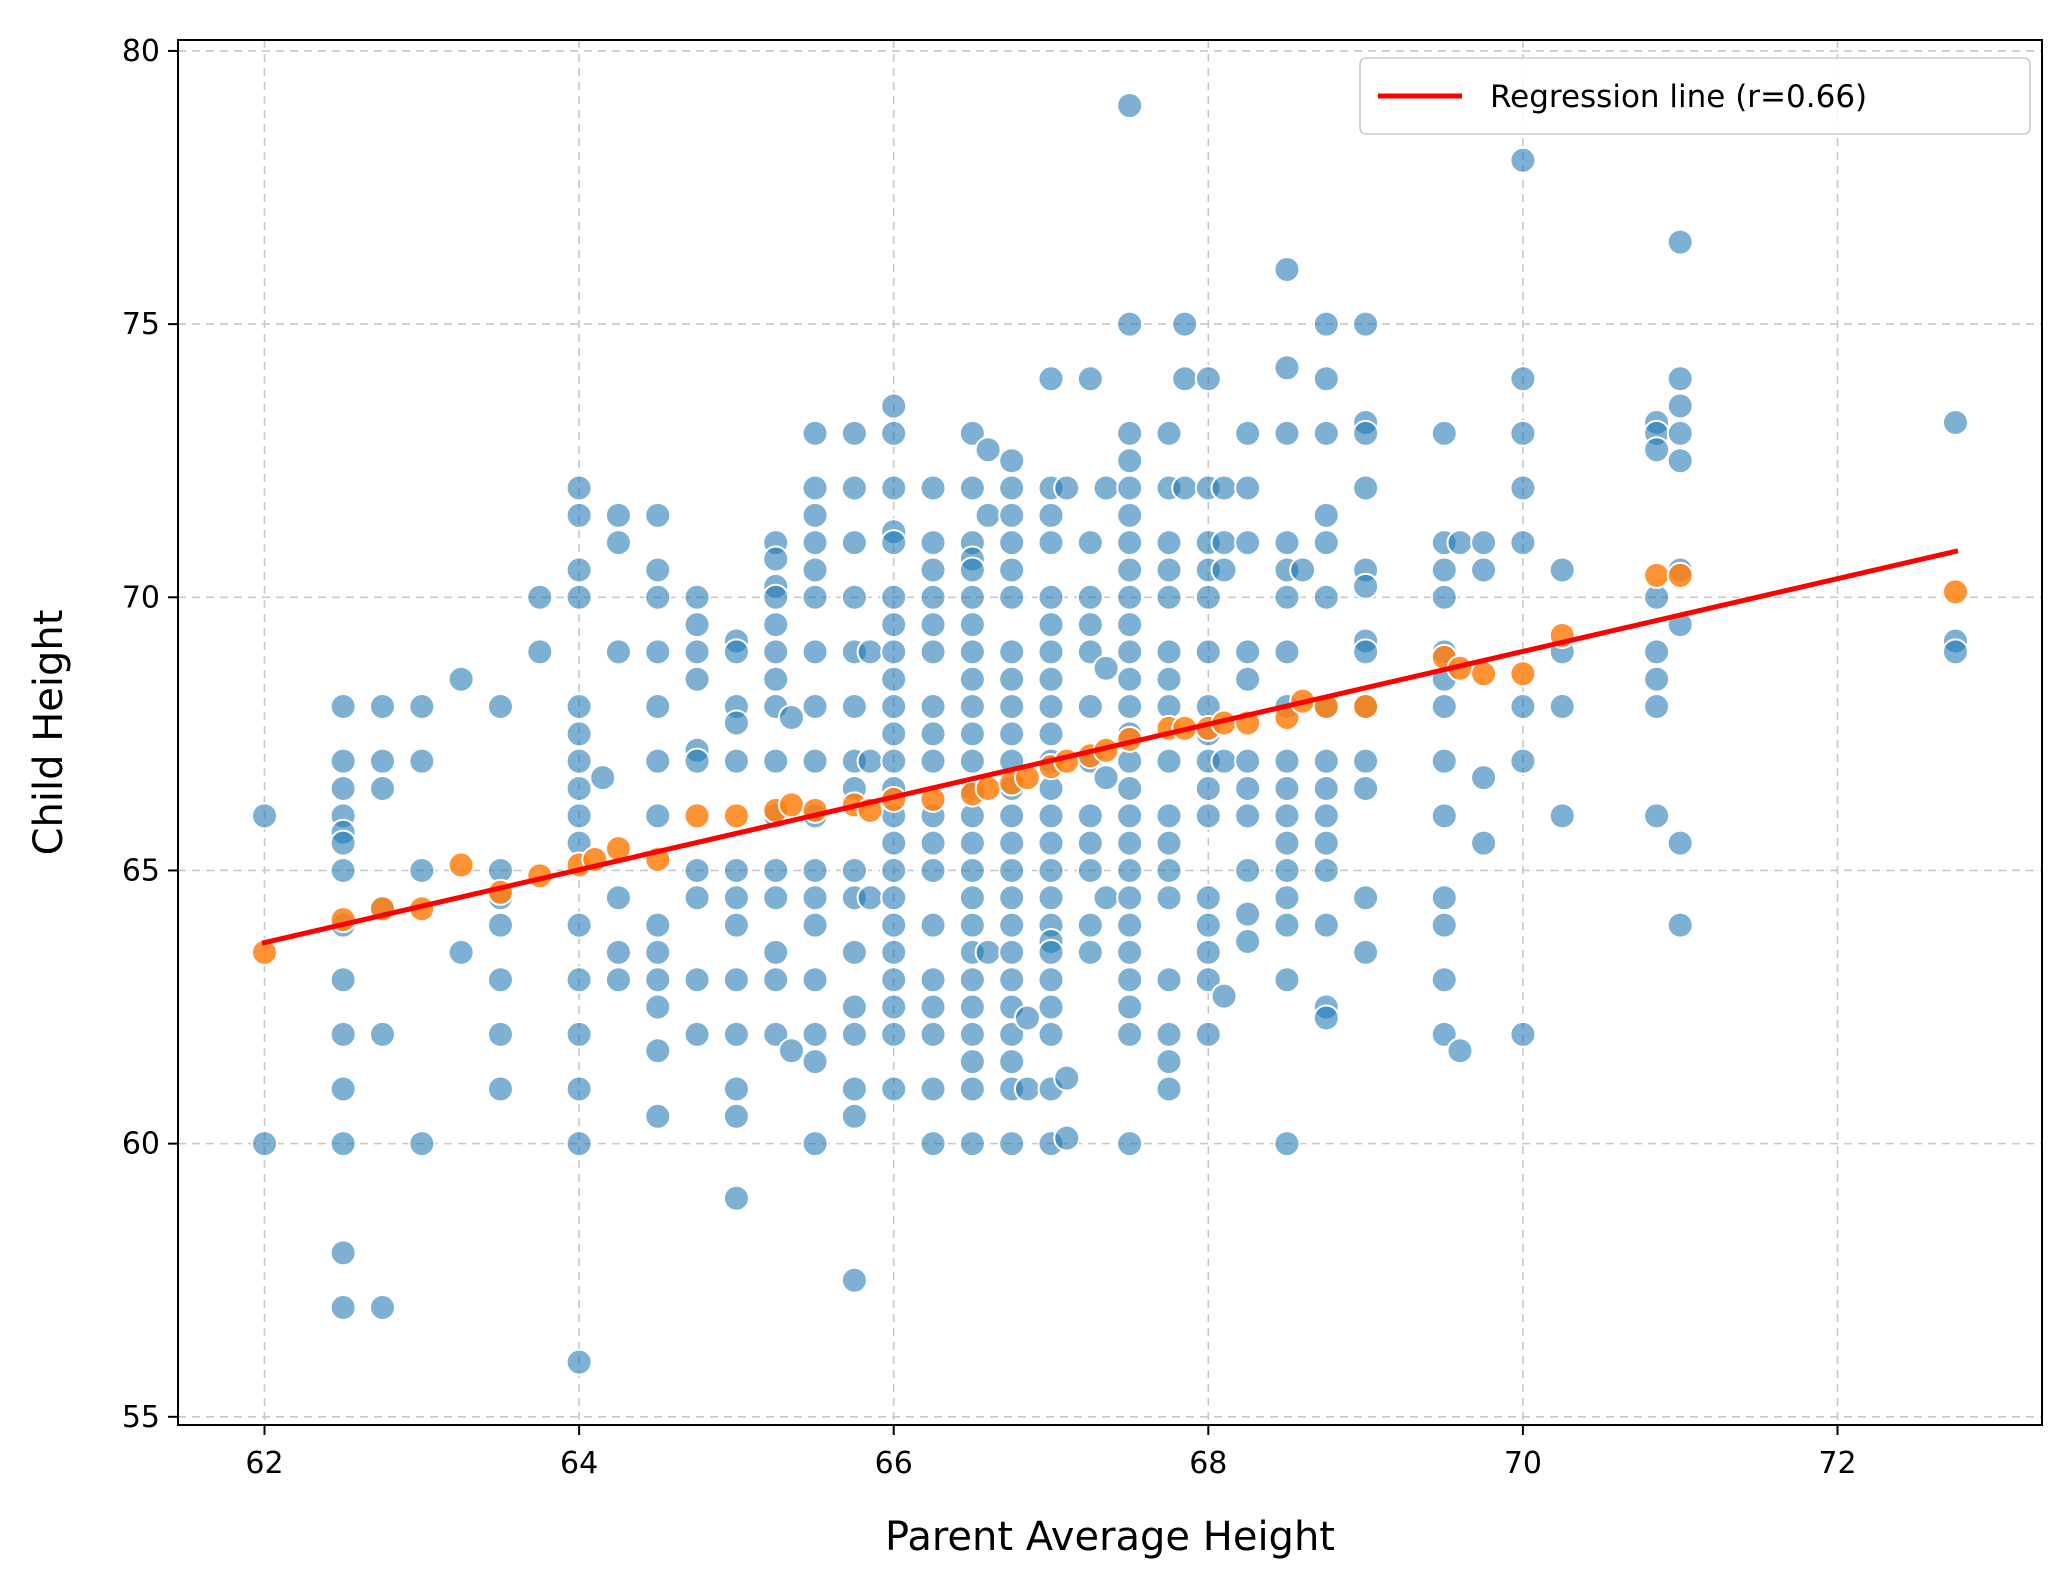  I want to click on y-tick-label: 65, so click(141, 870).